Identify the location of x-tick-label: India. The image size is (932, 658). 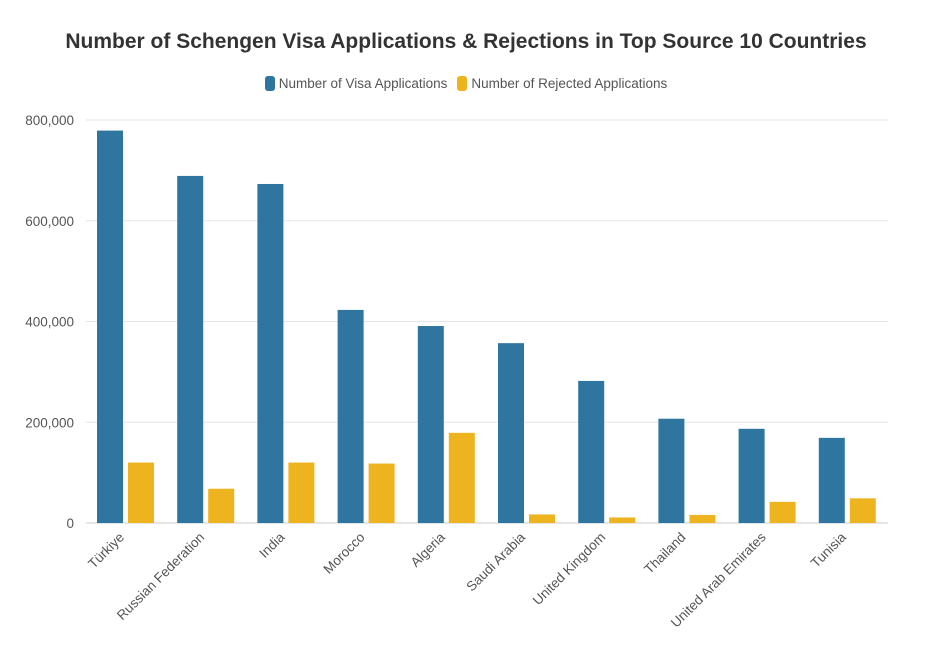
(272, 545).